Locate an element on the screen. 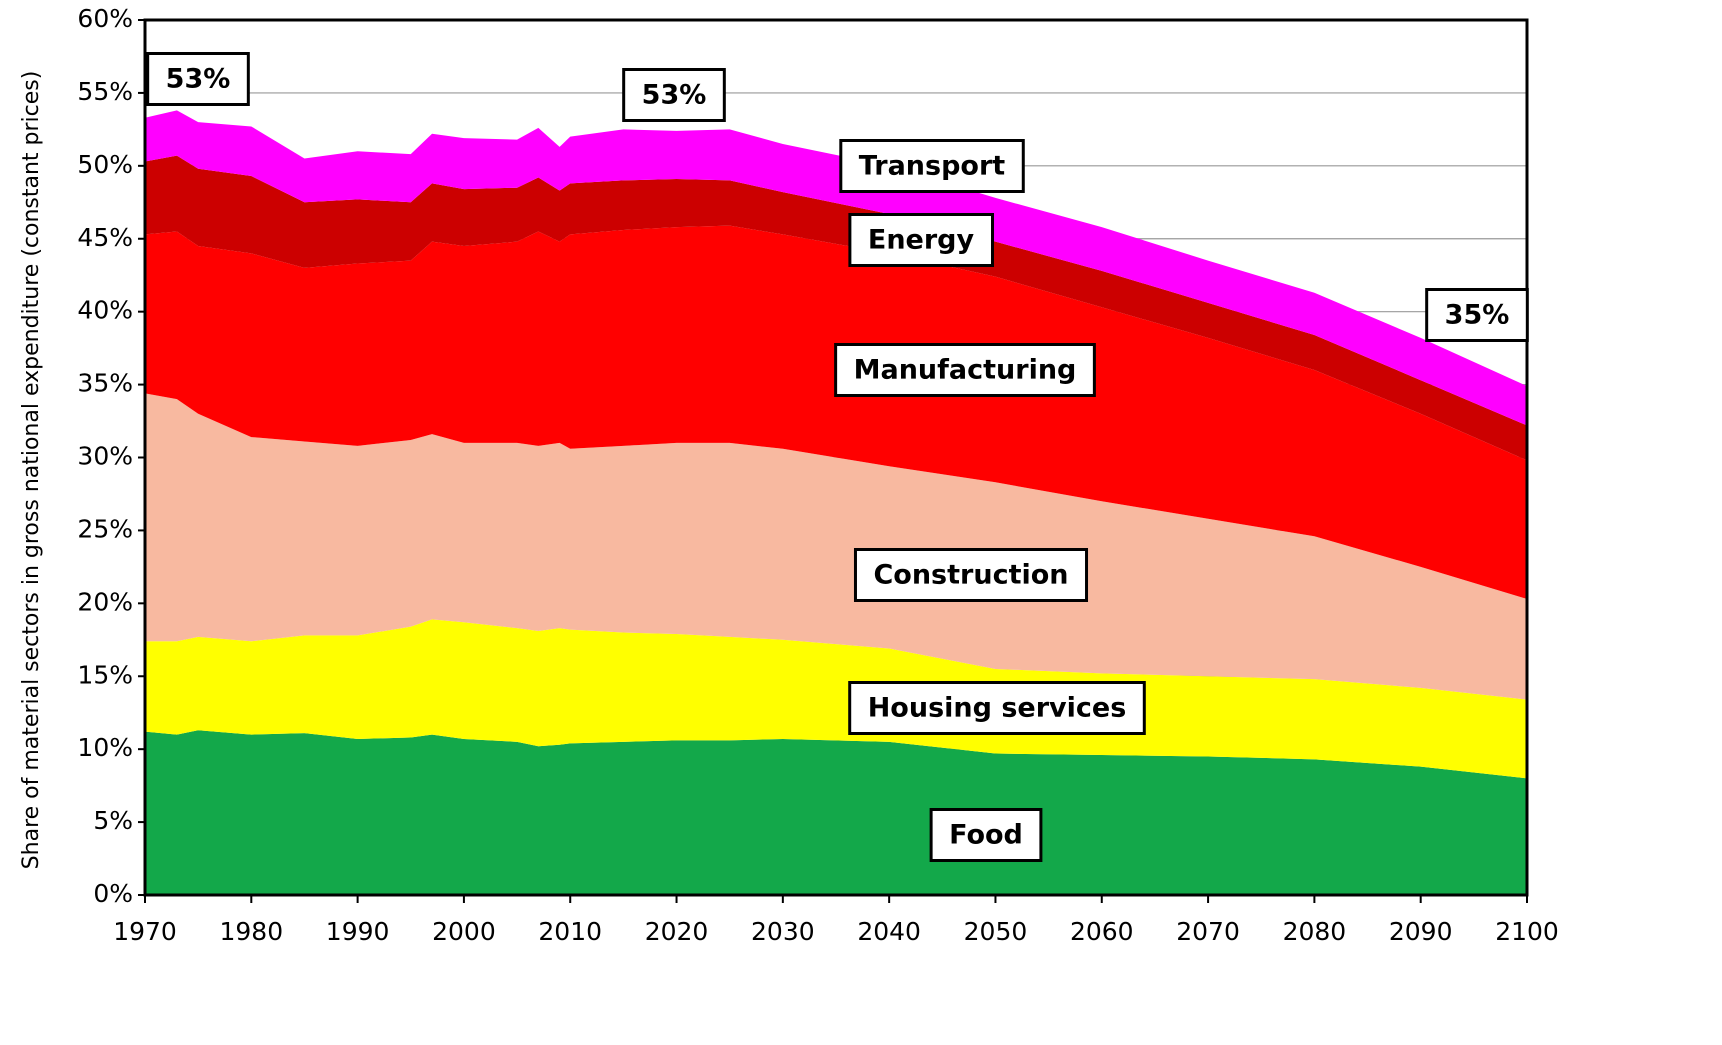  y-tick-label: 0% is located at coordinates (113, 893).